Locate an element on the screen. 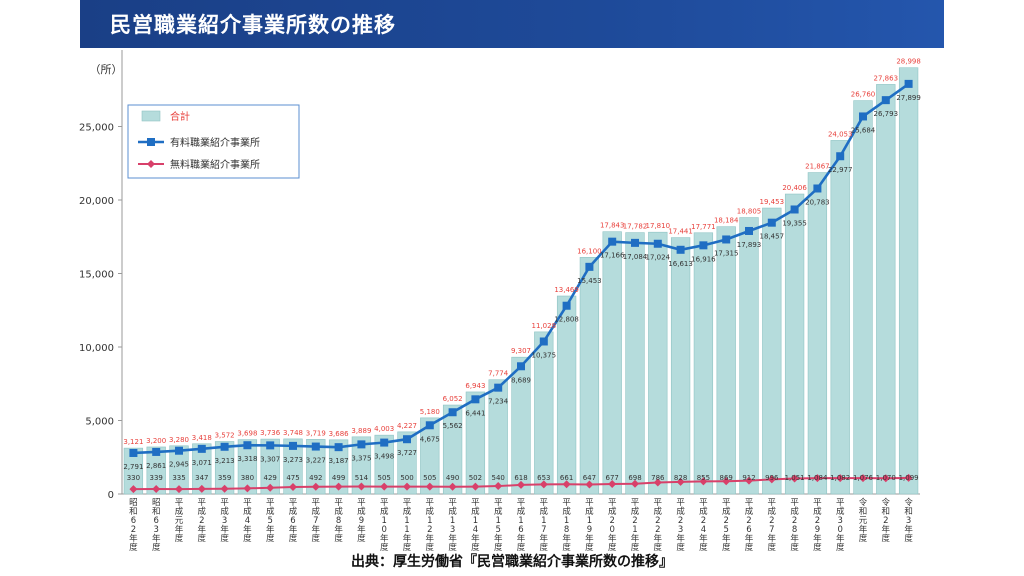 Image resolution: width=1024 pixels, height=576 pixels. label-paid: 3,213 is located at coordinates (225, 461).